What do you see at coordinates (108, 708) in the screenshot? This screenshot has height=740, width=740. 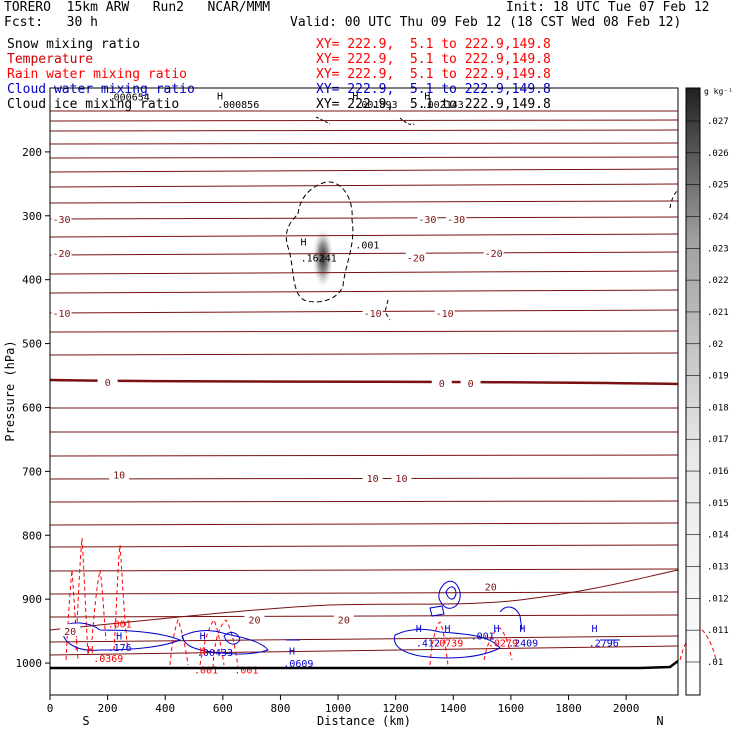 I see `x-tick-label: 200` at bounding box center [108, 708].